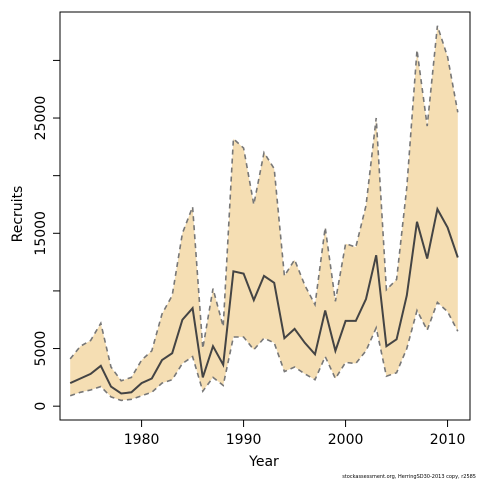 Image resolution: width=480 pixels, height=485 pixels. I want to click on y-axis-label: Recruits, so click(18, 214).